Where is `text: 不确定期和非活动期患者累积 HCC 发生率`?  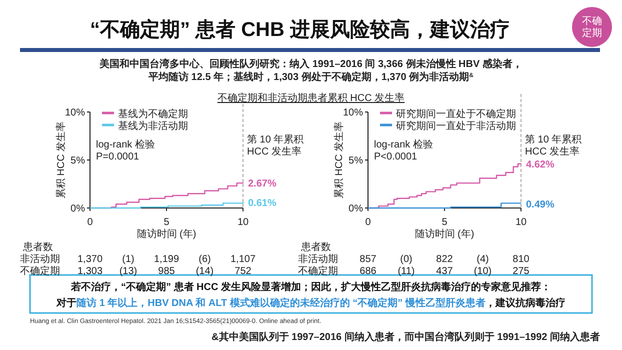 text: 不确定期和非活动期患者累积 HCC 发生率 is located at coordinates (311, 98).